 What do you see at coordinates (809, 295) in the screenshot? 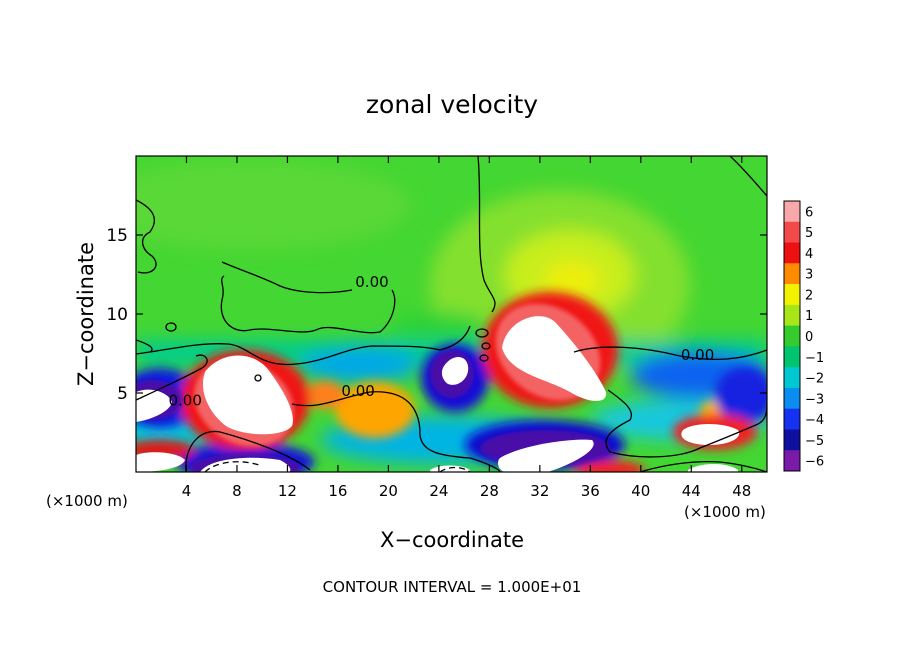
I see `colorbar-tick-label: 2` at bounding box center [809, 295].